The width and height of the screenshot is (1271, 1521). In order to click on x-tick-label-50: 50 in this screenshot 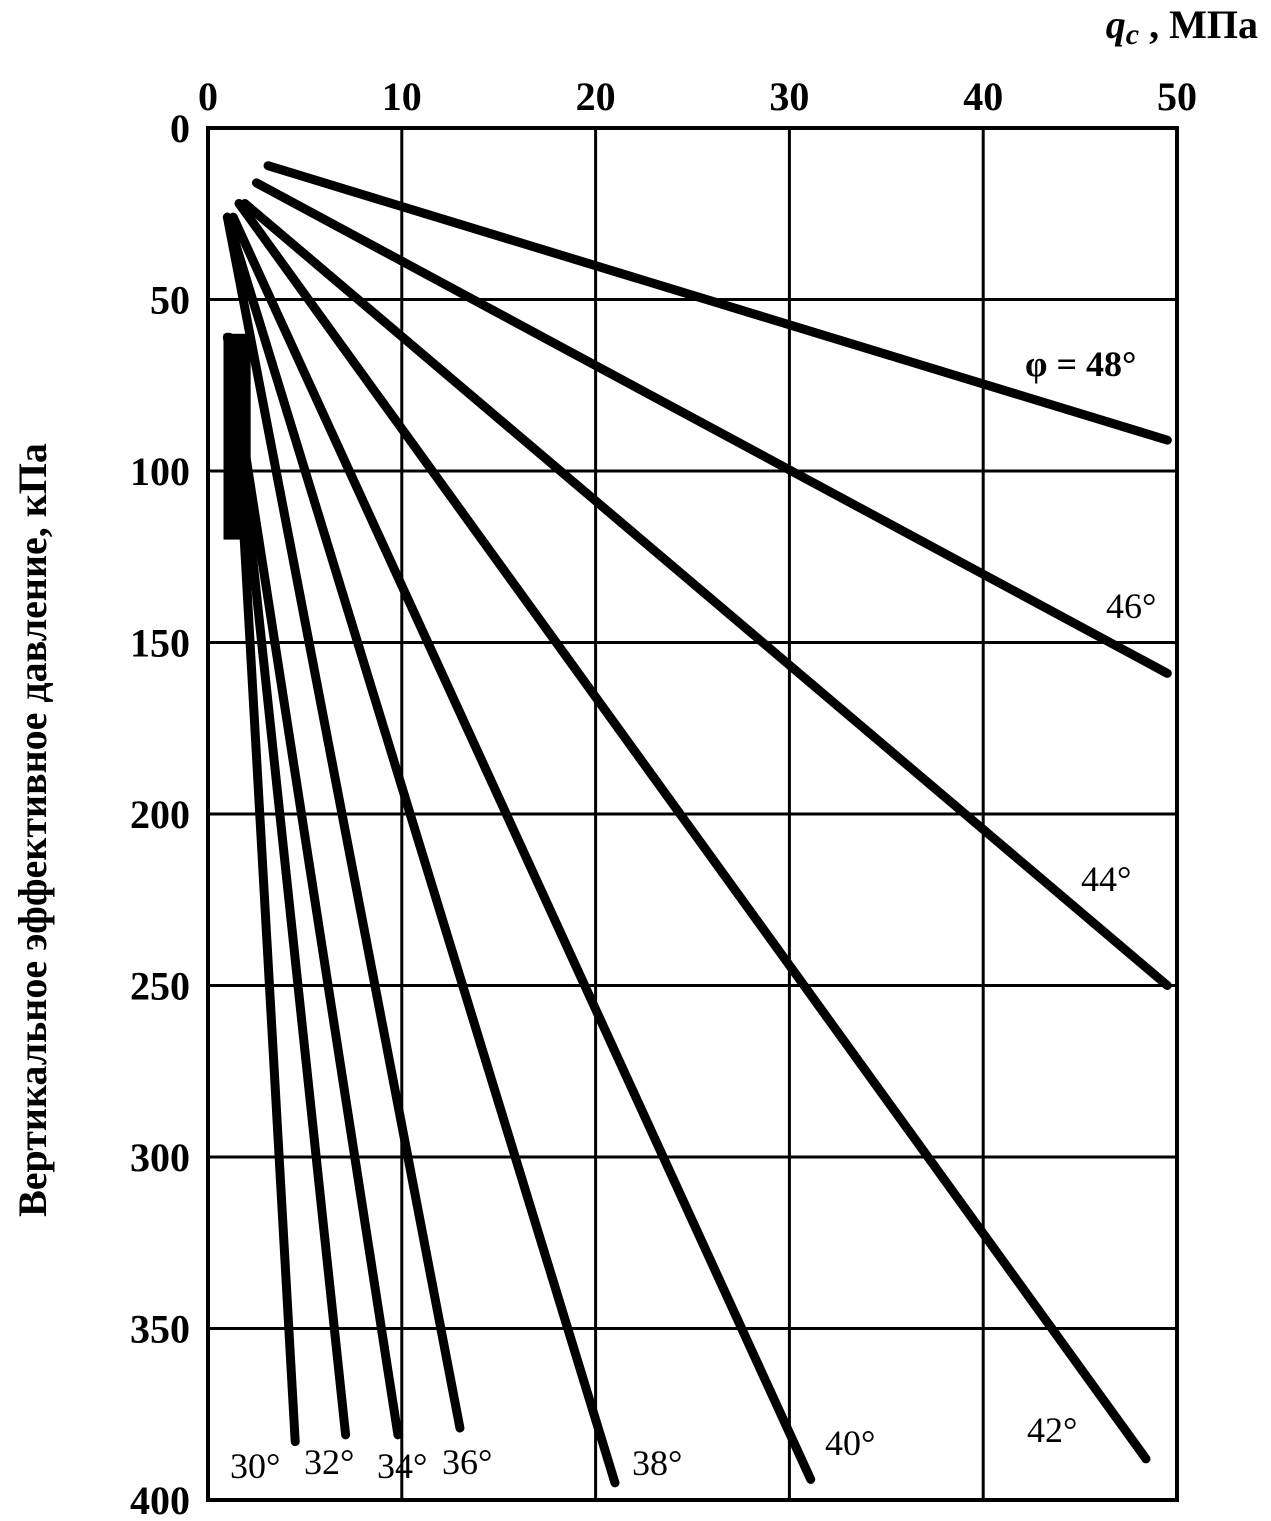, I will do `click(1177, 96)`.